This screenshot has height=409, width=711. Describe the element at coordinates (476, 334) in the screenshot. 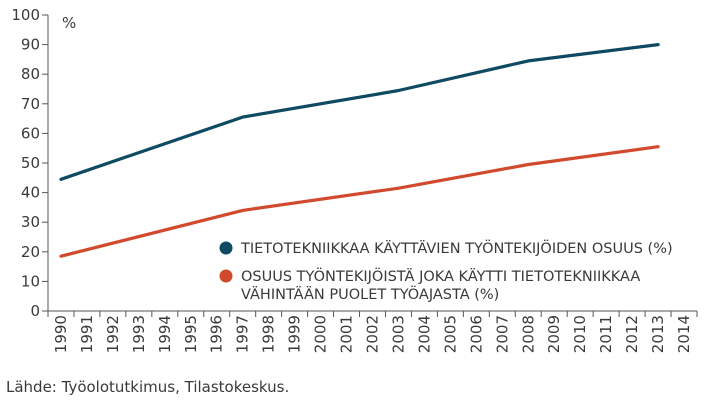

I see `x-tick-label: 2006` at that location.